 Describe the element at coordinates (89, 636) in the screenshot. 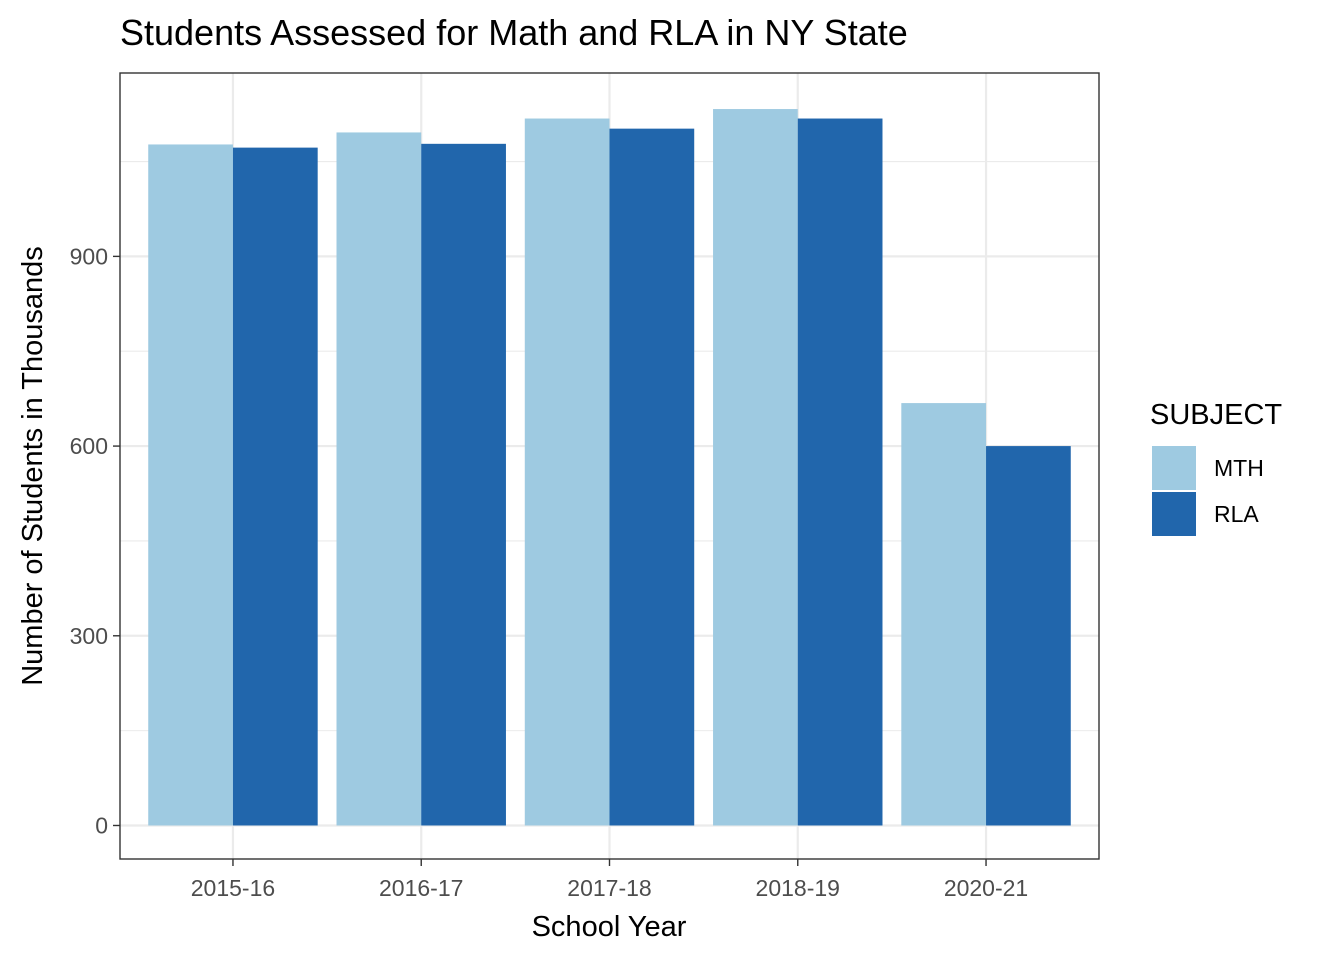

I see `y-tick-label: 300` at that location.